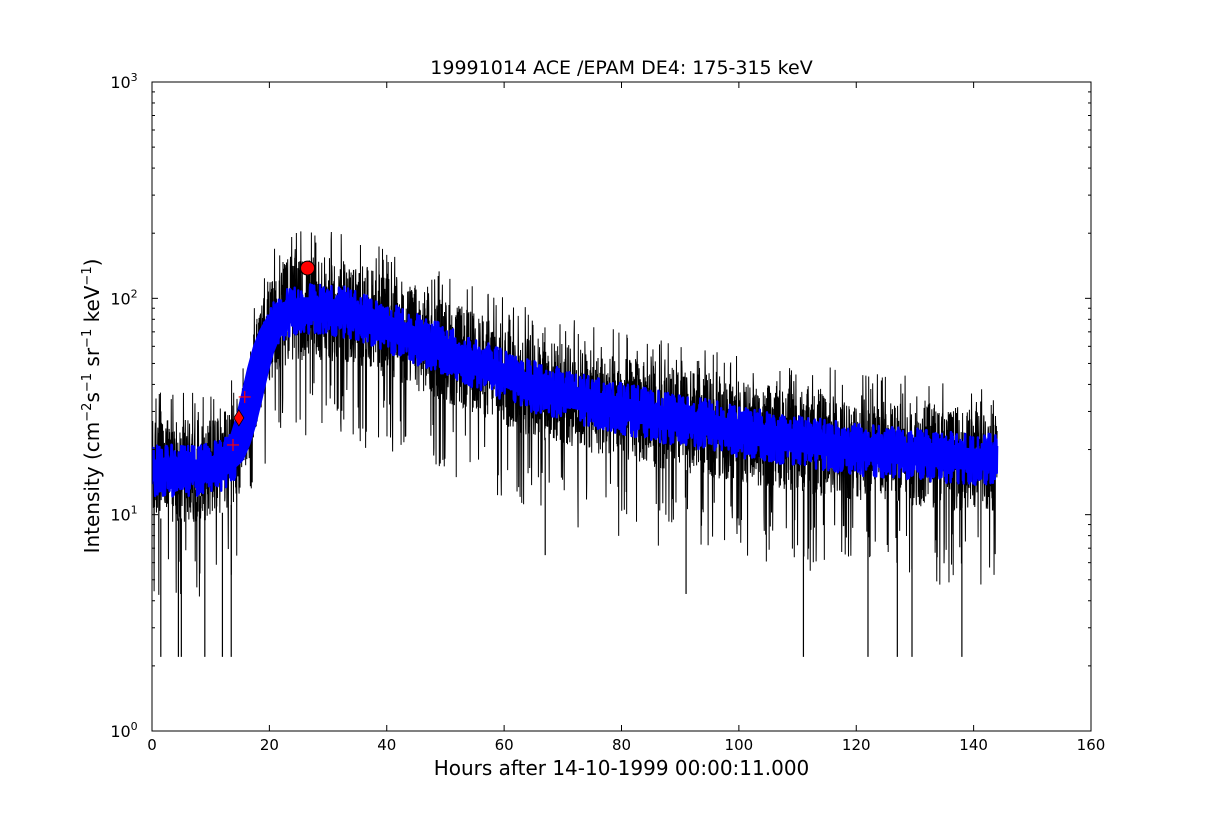 This screenshot has width=1212, height=816. I want to click on y-tick-label: 10³, so click(123, 81).